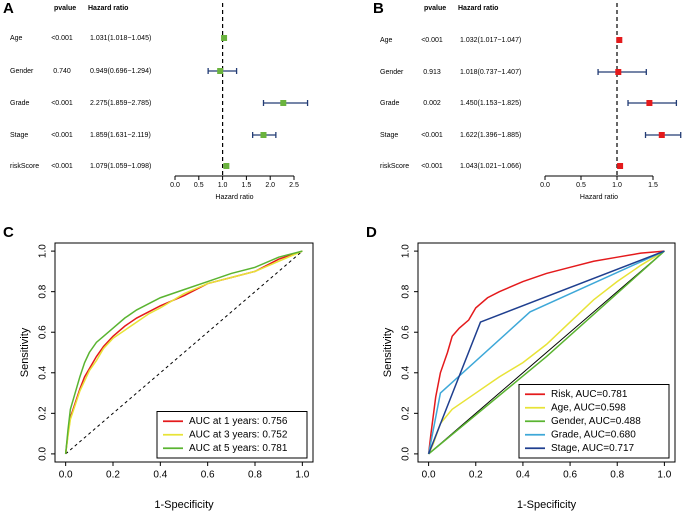  Describe the element at coordinates (490, 135) in the screenshot. I see `hazard-ratio-text: 1.622(1.396−1.885)` at that location.